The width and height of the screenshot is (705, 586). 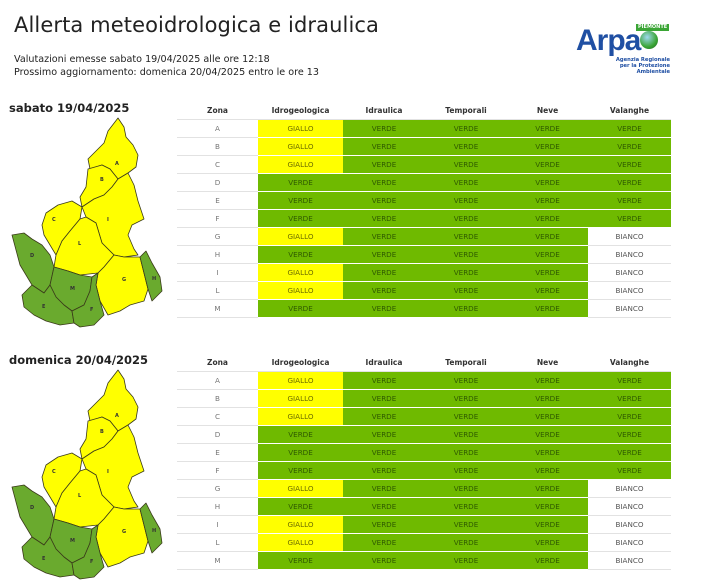 I want to click on zone-cell: C, so click(x=217, y=416).